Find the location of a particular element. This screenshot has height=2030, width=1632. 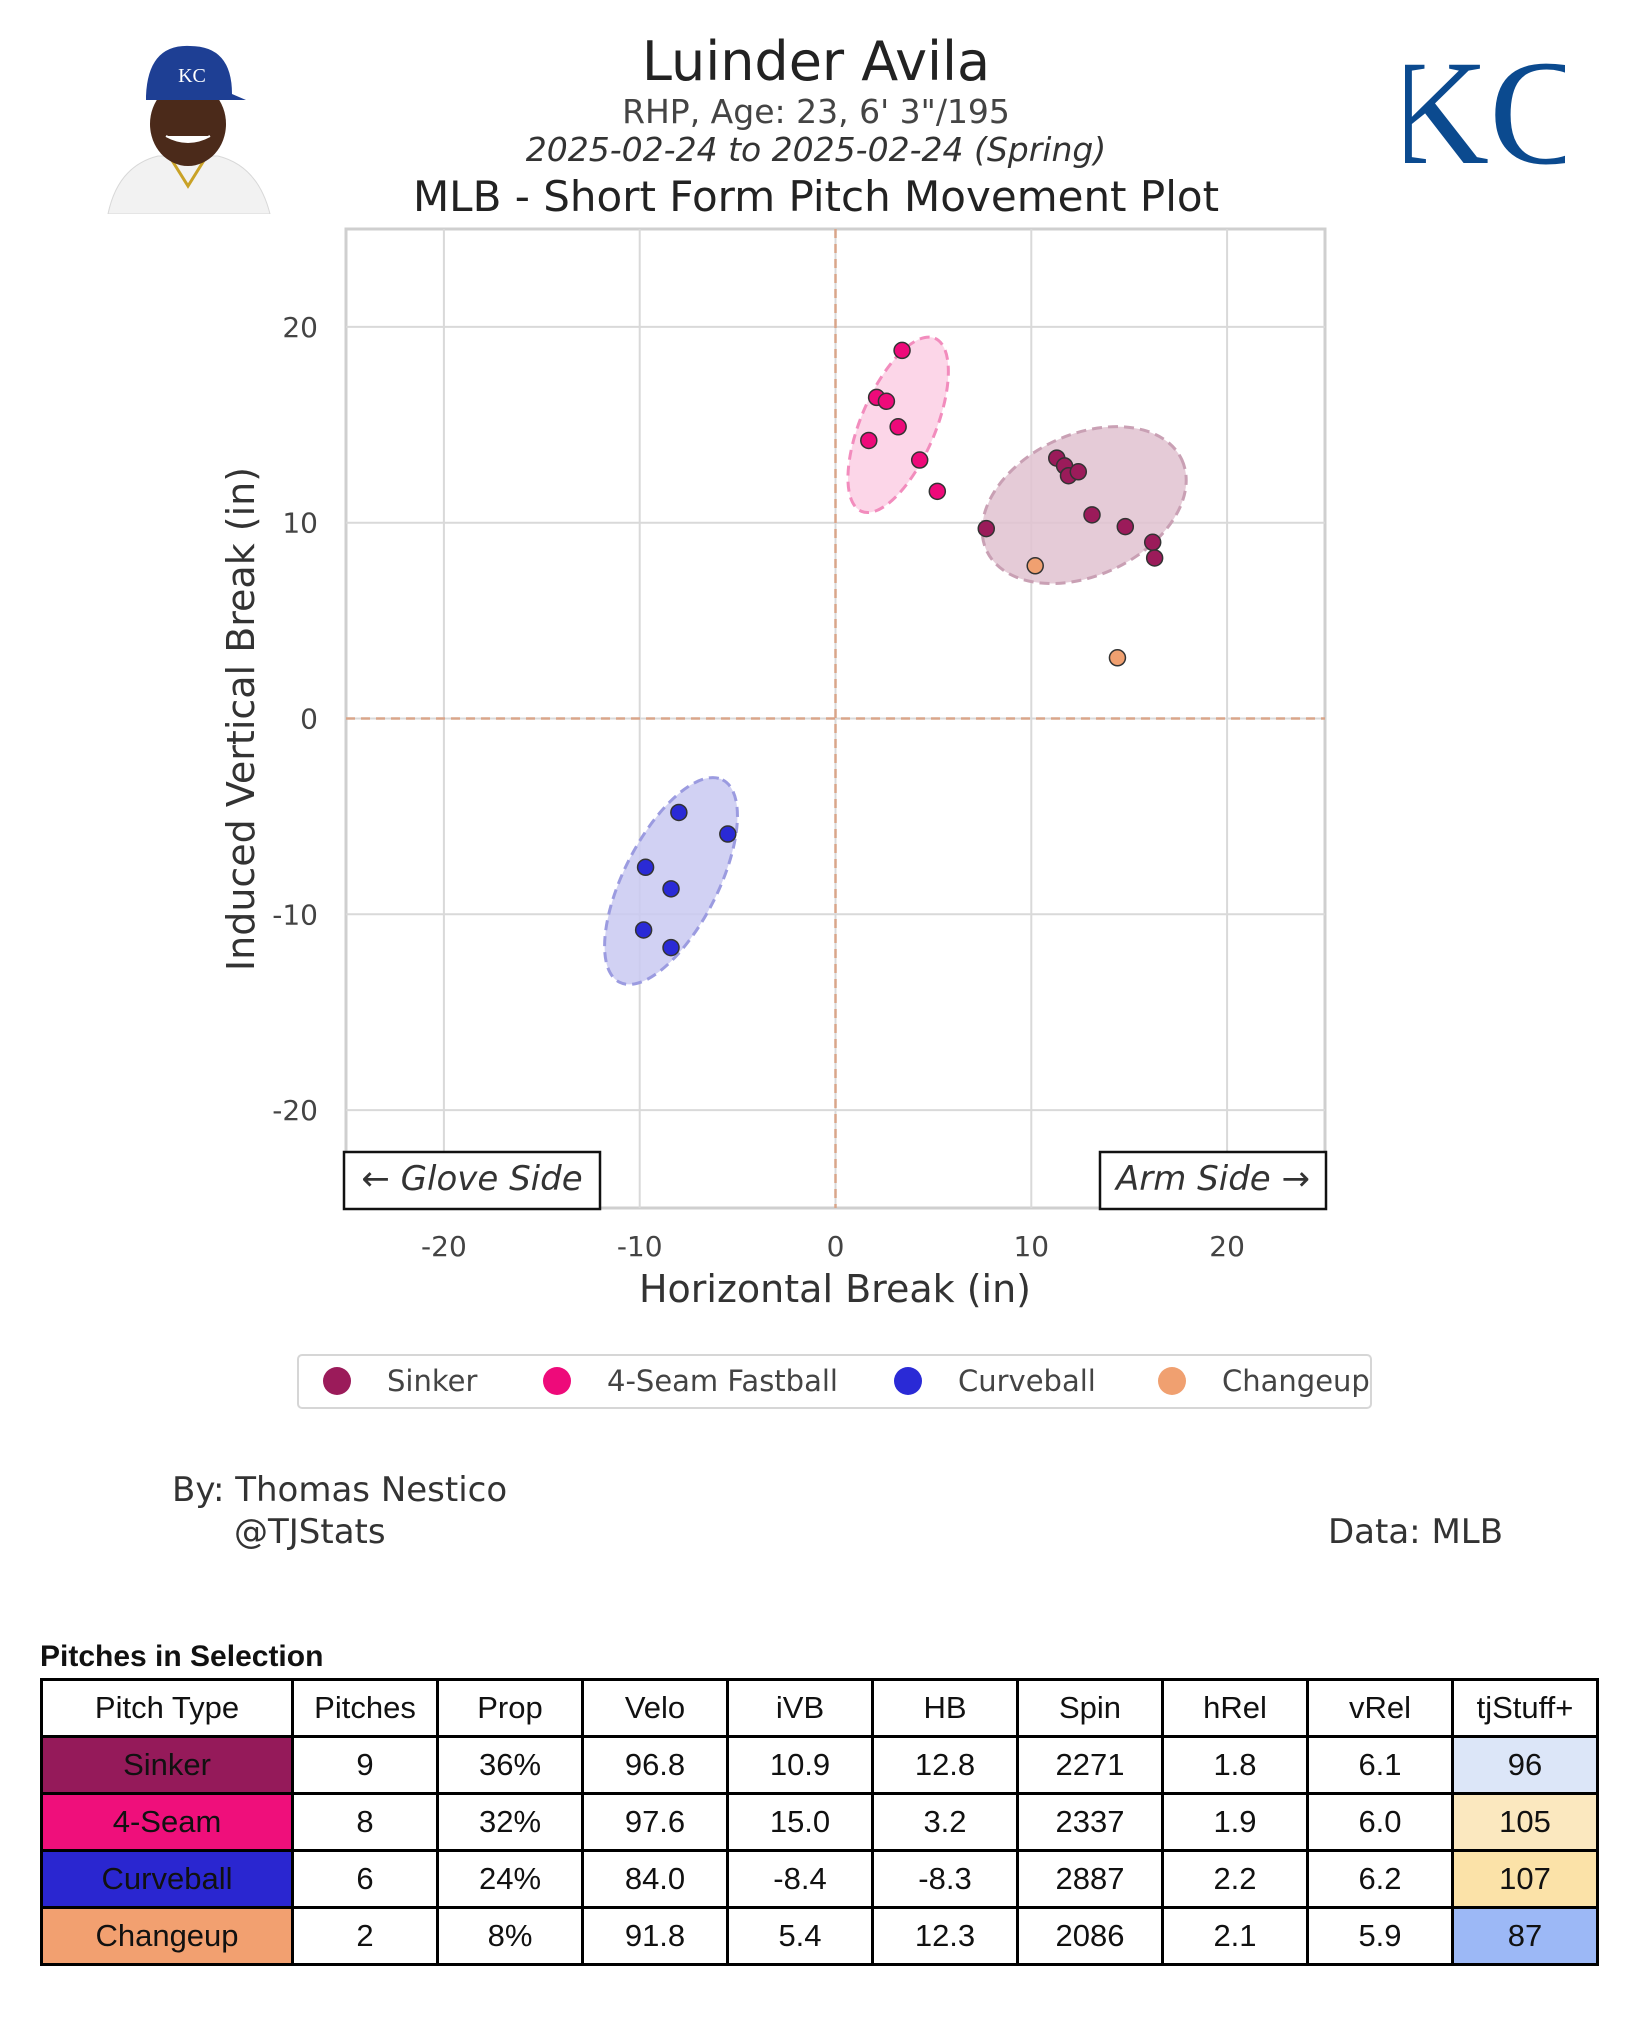

table-cell: 8% is located at coordinates (510, 1936).